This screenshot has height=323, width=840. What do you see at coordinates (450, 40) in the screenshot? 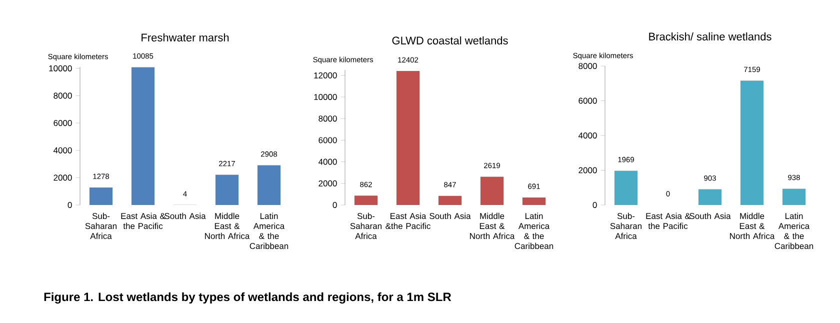
I see `chart-title: GLWD coastal wetlands` at bounding box center [450, 40].